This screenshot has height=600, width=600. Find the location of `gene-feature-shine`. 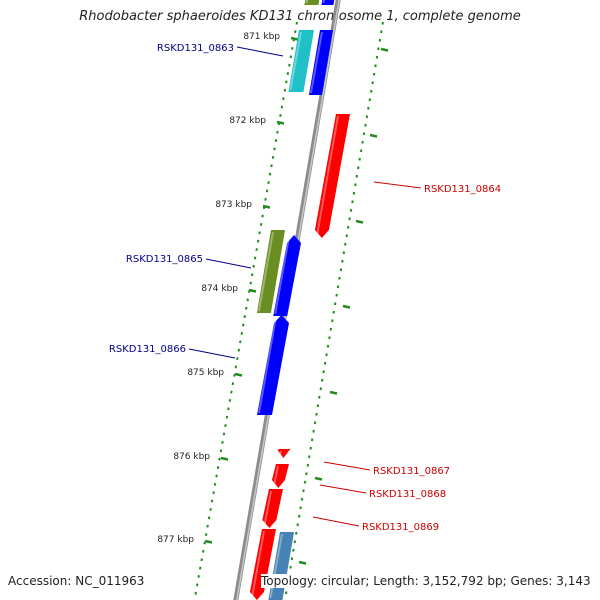

gene-feature-shine is located at coordinates (307, 2).